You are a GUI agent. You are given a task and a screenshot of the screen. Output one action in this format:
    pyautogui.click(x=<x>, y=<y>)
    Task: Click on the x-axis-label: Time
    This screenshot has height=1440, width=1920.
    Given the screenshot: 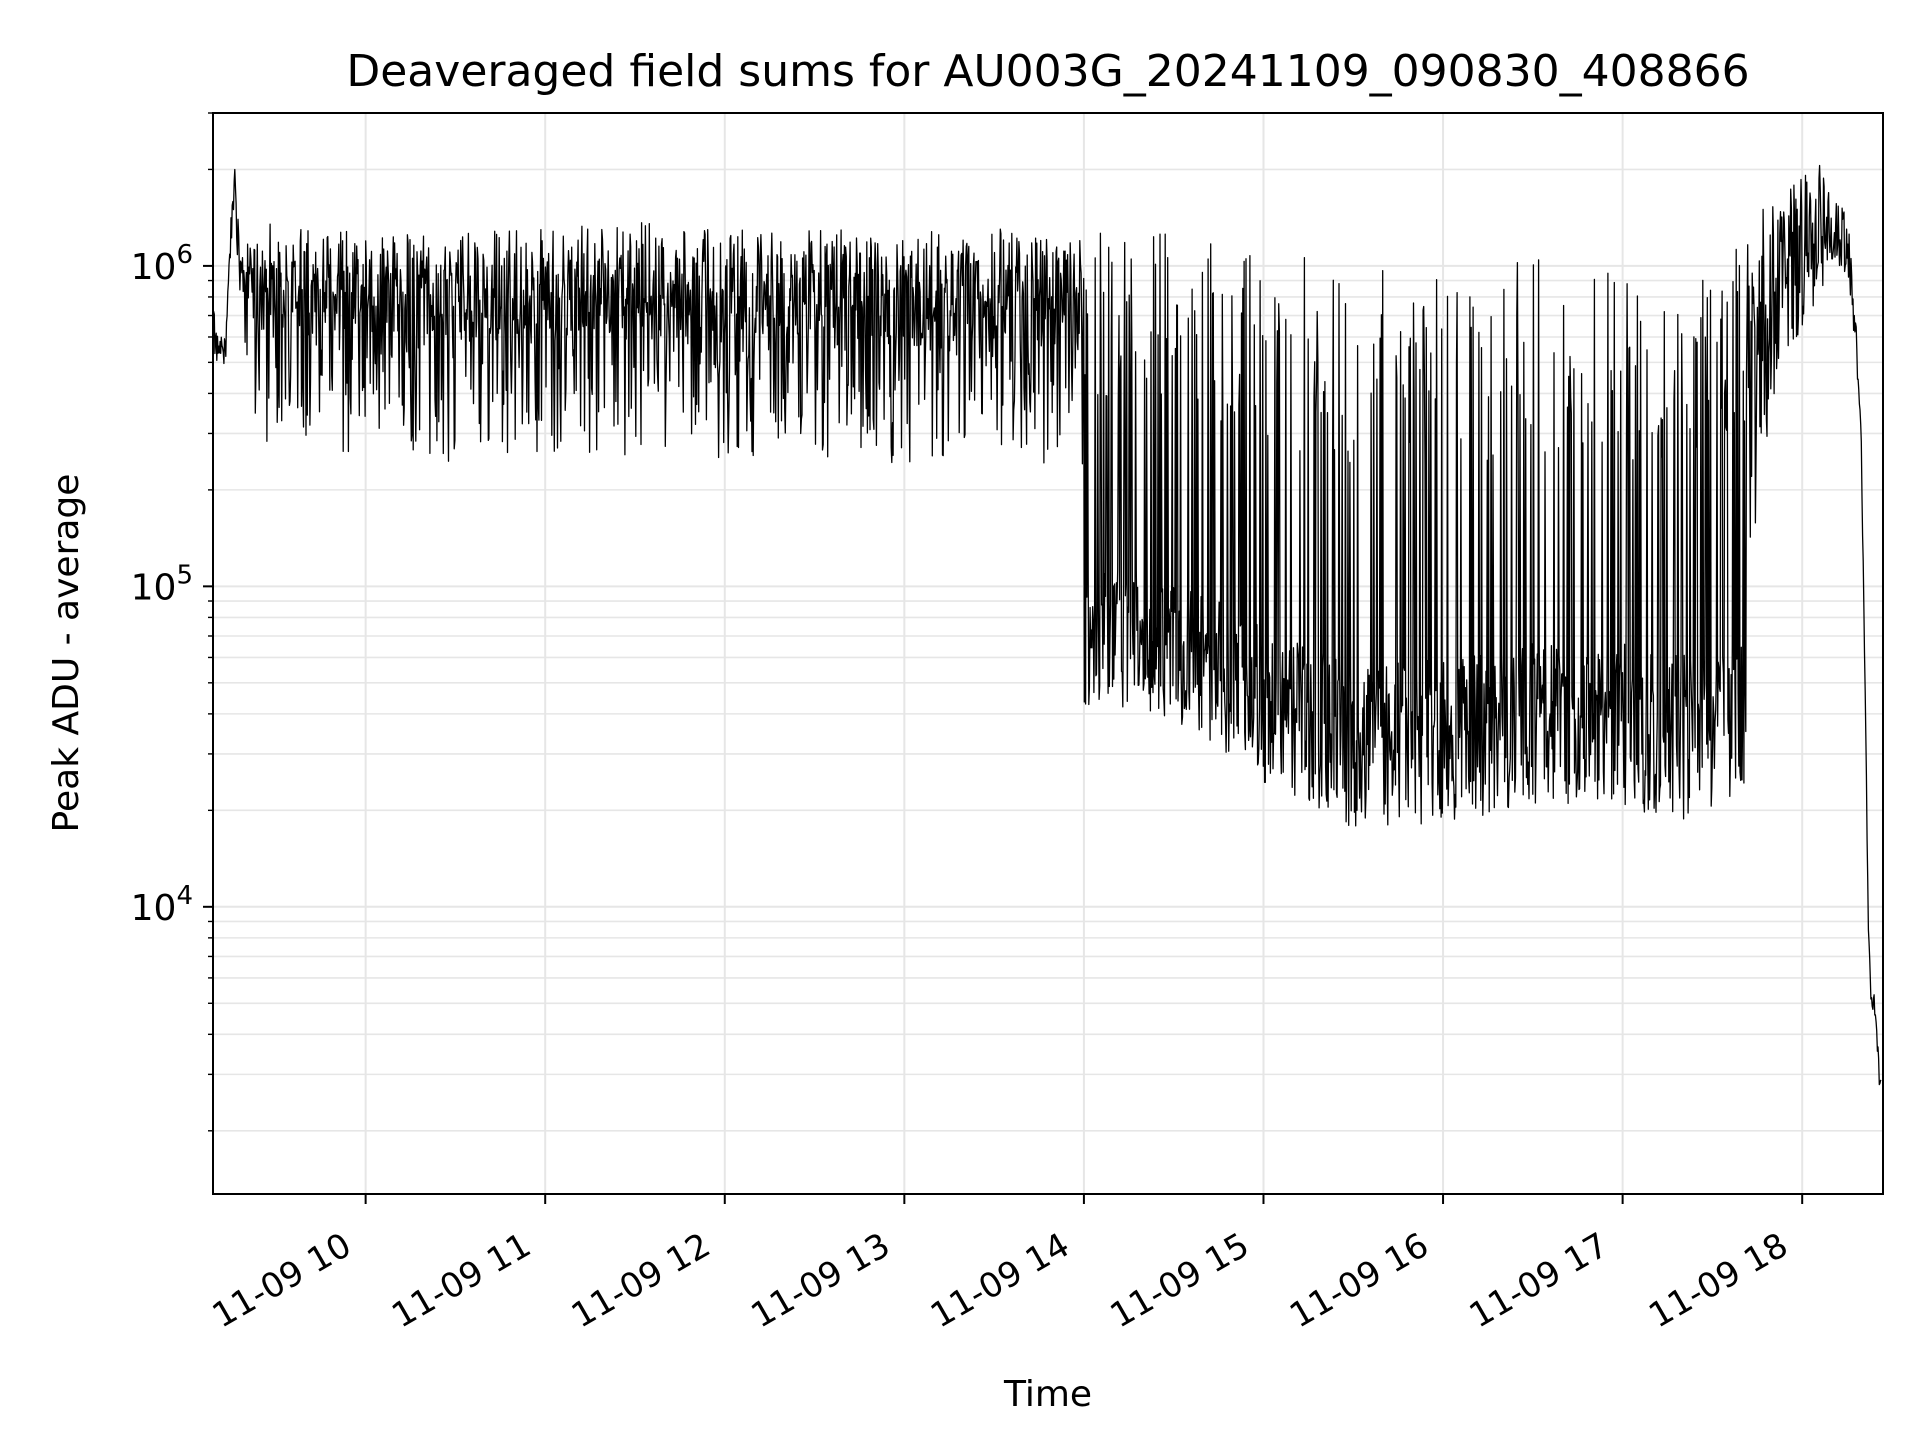 What is the action you would take?
    pyautogui.click(x=1047, y=1394)
    